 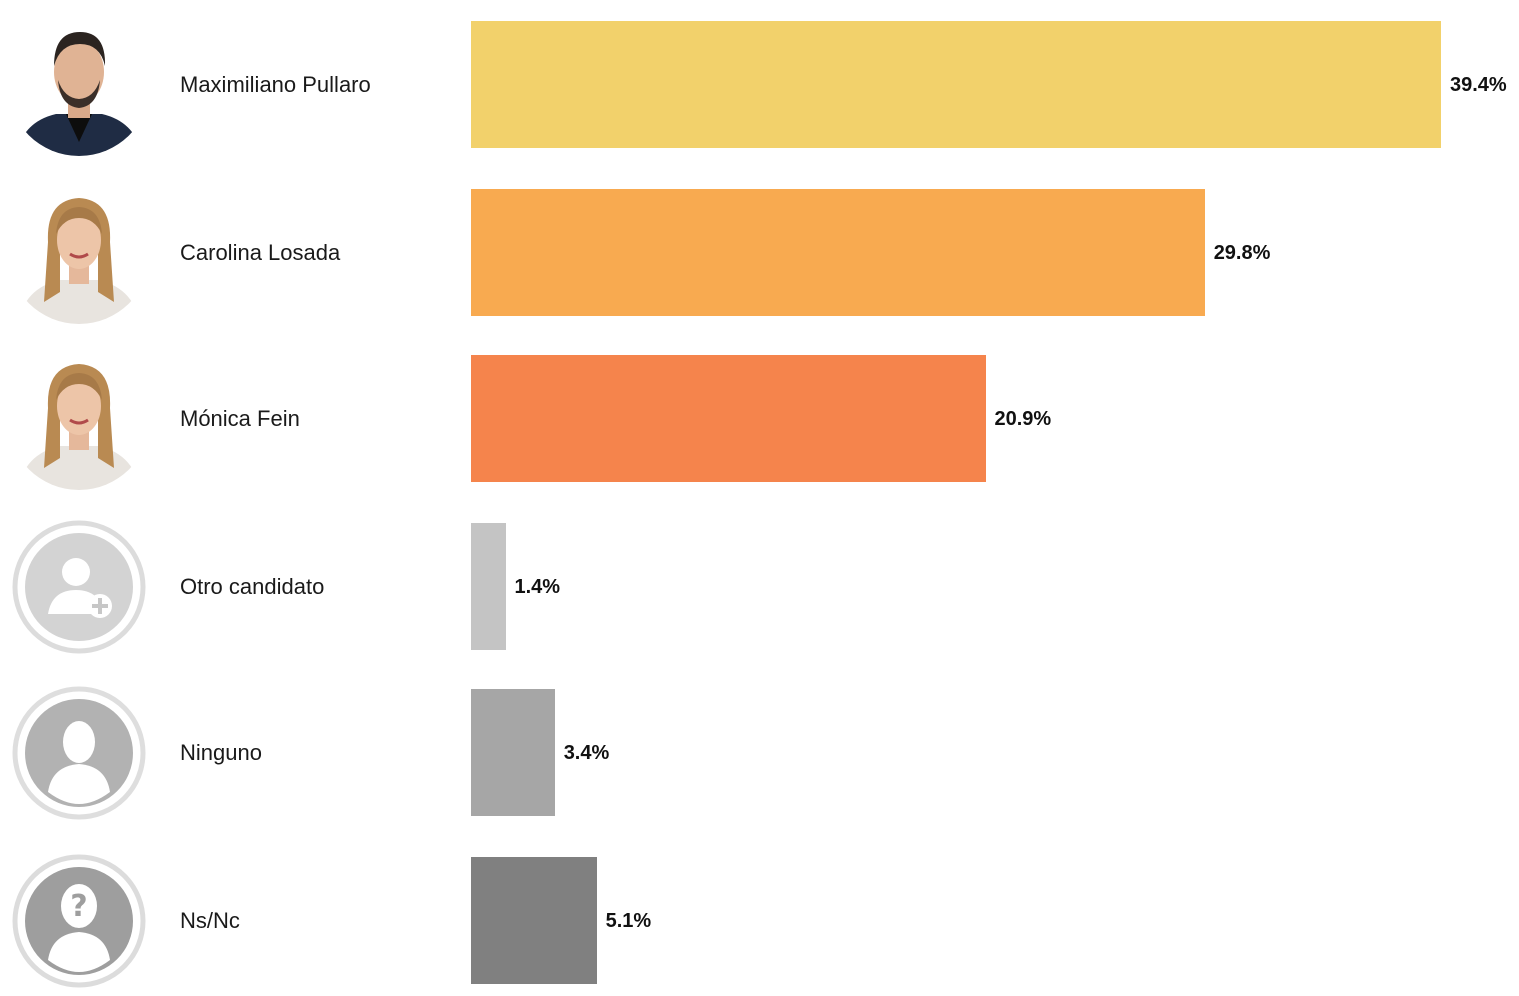 I want to click on category-label: Ninguno, so click(x=221, y=752).